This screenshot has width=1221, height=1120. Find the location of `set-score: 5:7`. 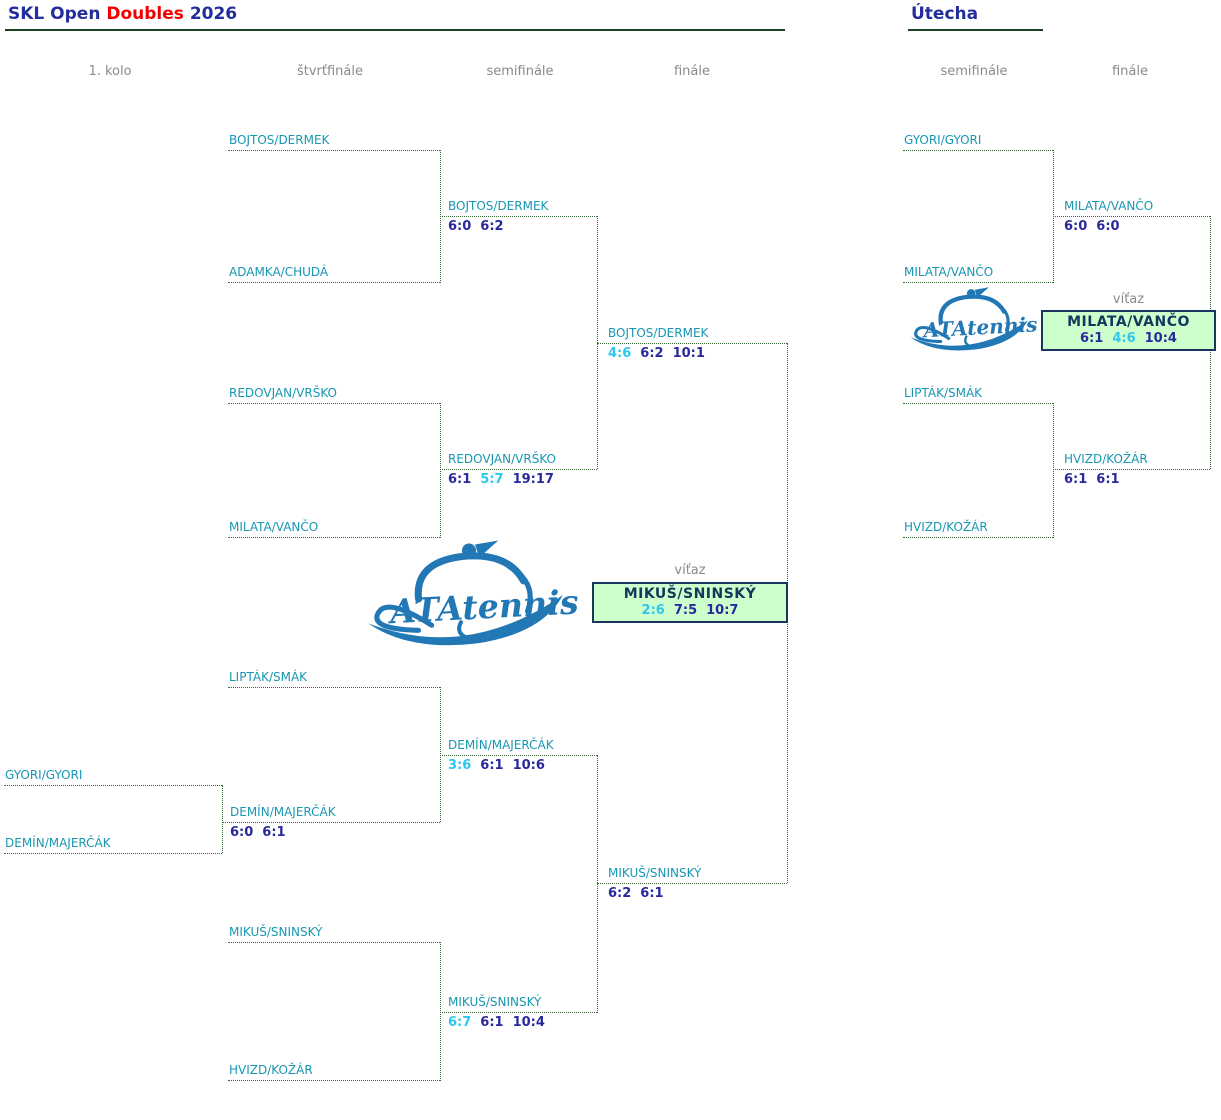

set-score: 5:7 is located at coordinates (492, 479).